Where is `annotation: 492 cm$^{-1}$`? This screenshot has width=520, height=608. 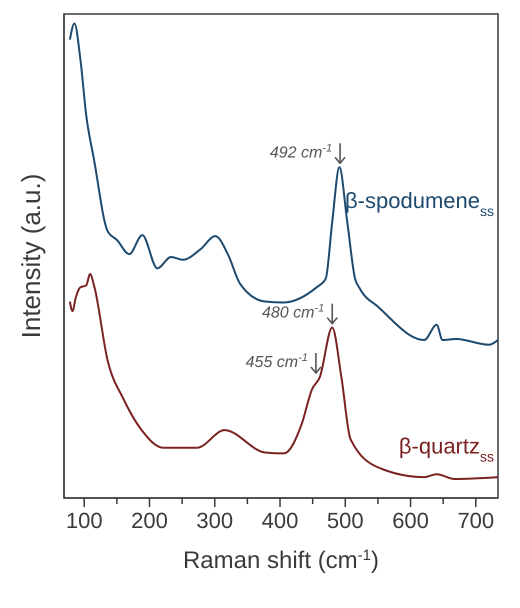
annotation: 492 cm$^{-1}$ is located at coordinates (301, 152).